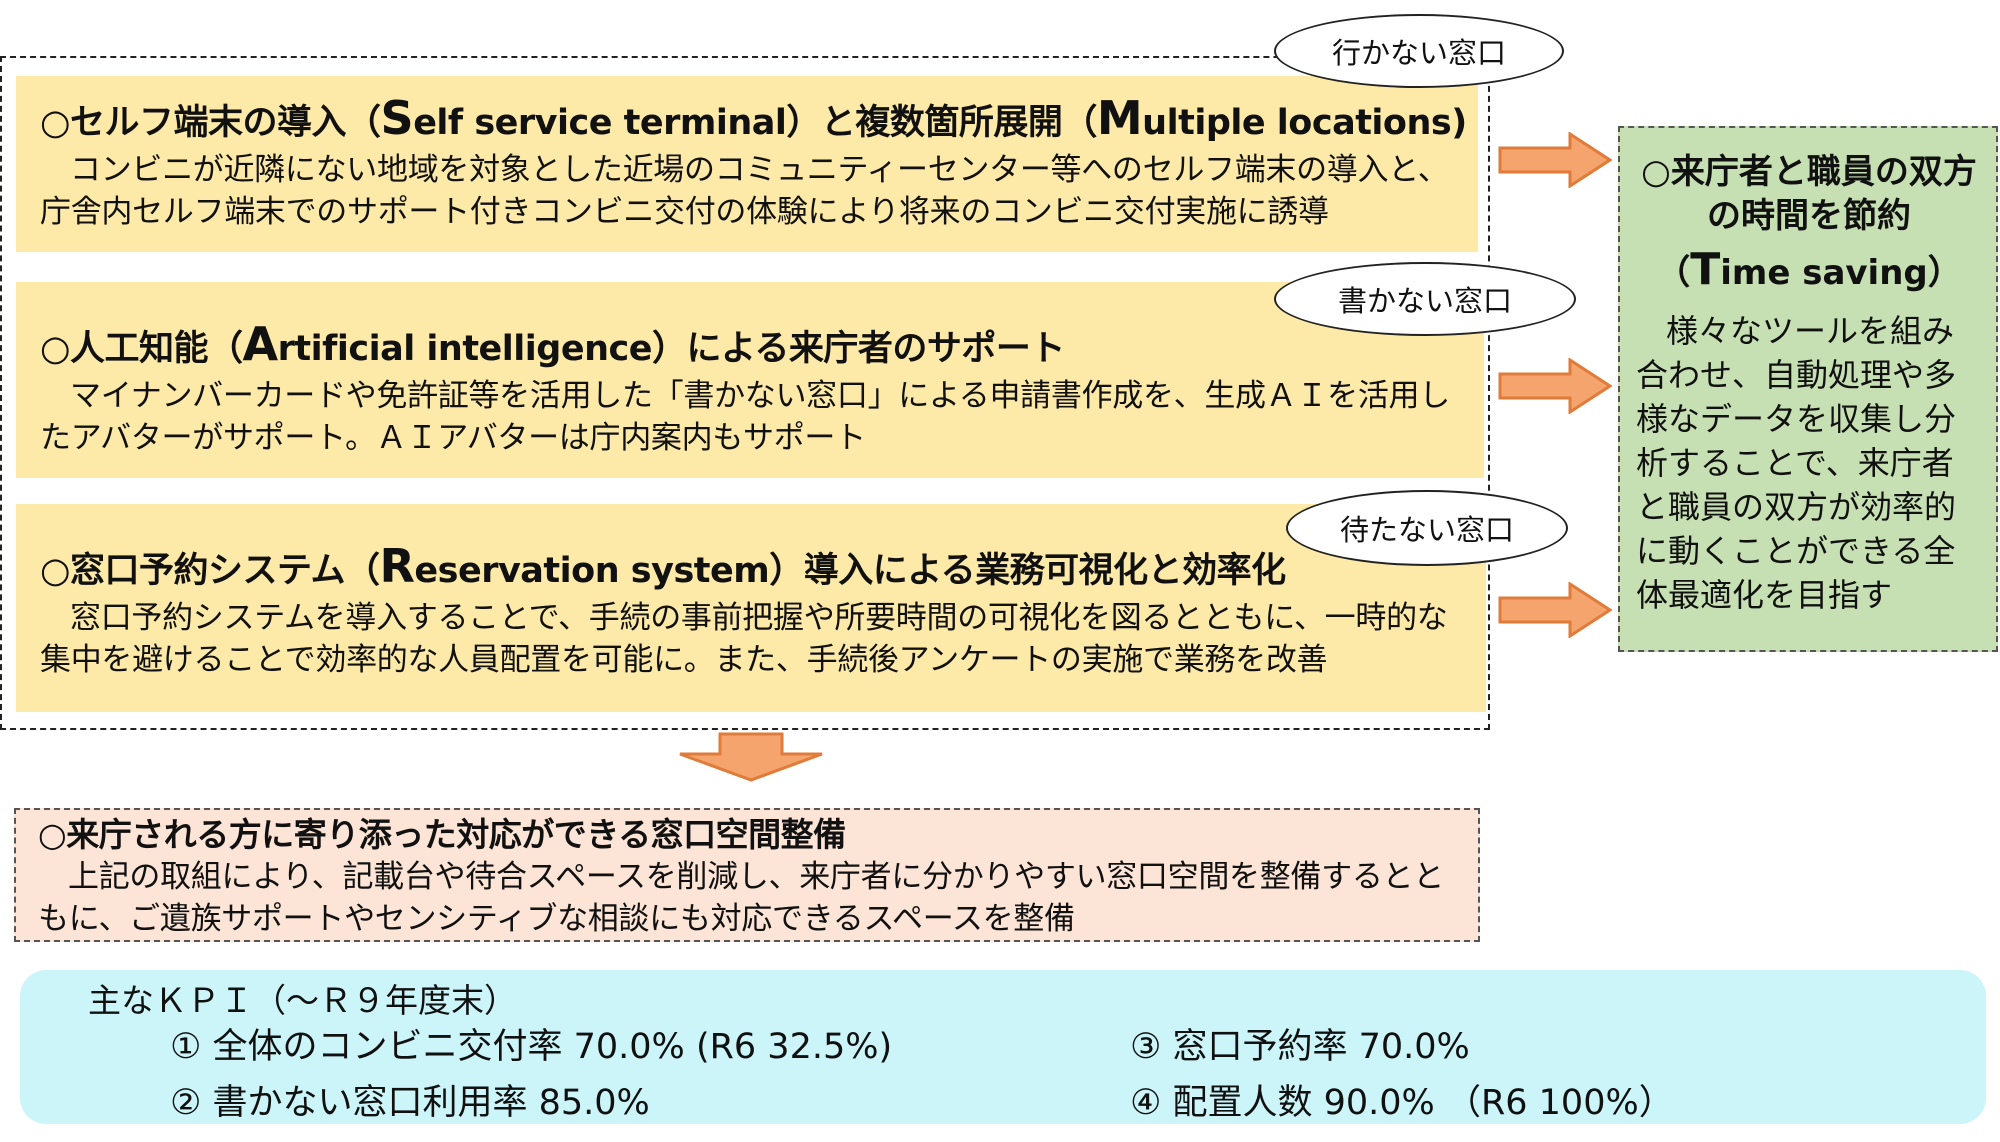  I want to click on kpi-item-4: ④ 配置人数 90.0% （R6 100%）, so click(1402, 1103).